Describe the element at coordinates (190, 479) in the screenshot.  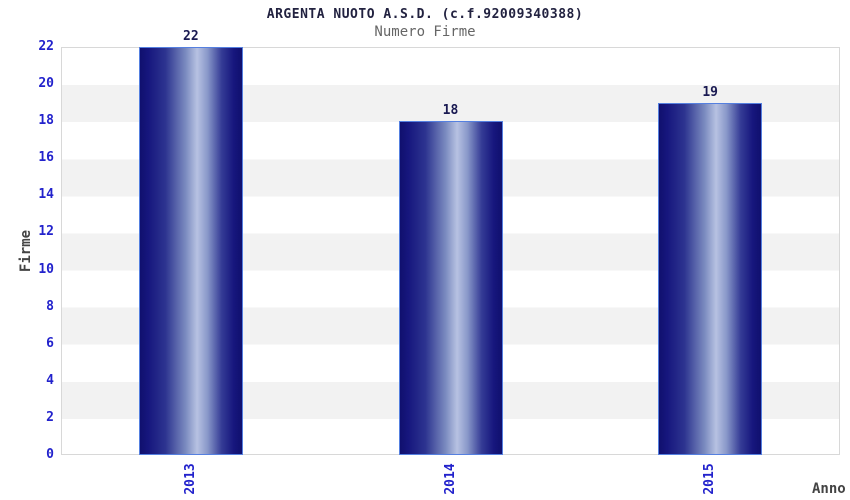
I see `x-tick-label: 2013` at that location.